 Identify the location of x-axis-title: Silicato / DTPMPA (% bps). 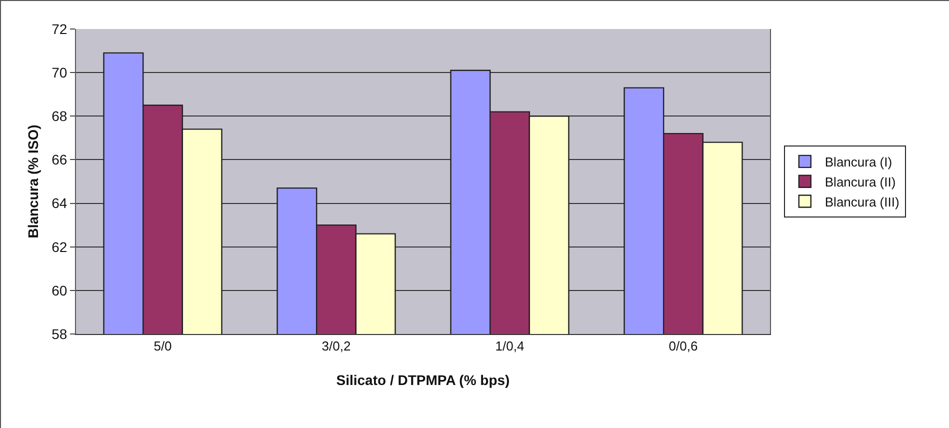
(423, 380).